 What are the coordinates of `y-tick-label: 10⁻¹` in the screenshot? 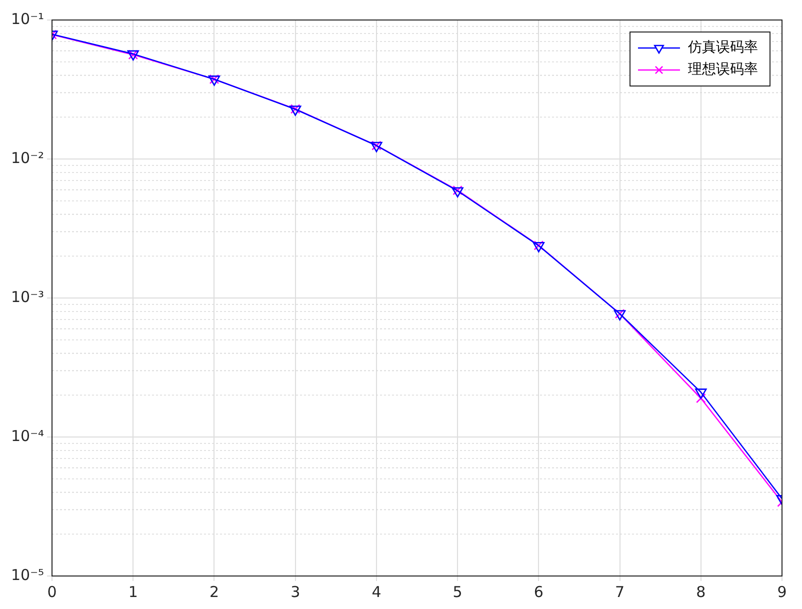 It's located at (27, 19).